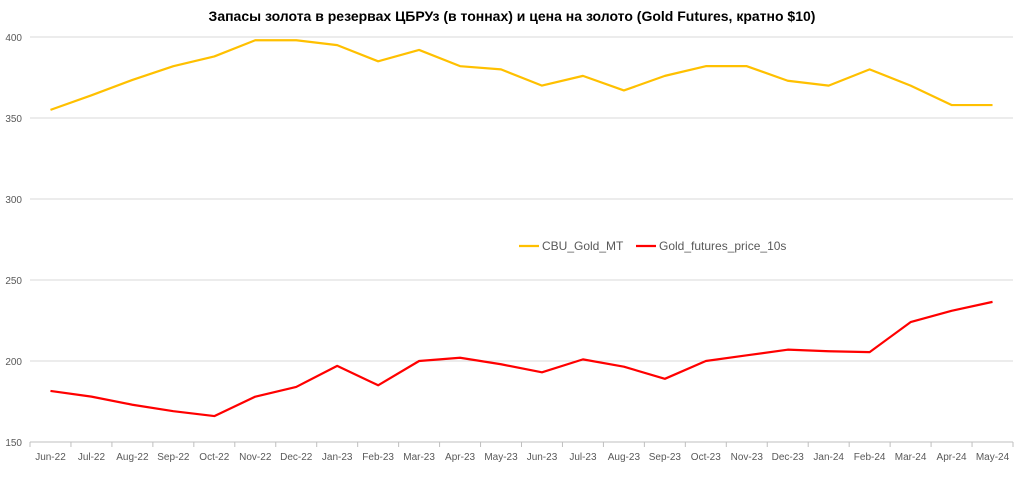 The height and width of the screenshot is (491, 1024). Describe the element at coordinates (583, 457) in the screenshot. I see `x-tick-label: Jul-23` at that location.